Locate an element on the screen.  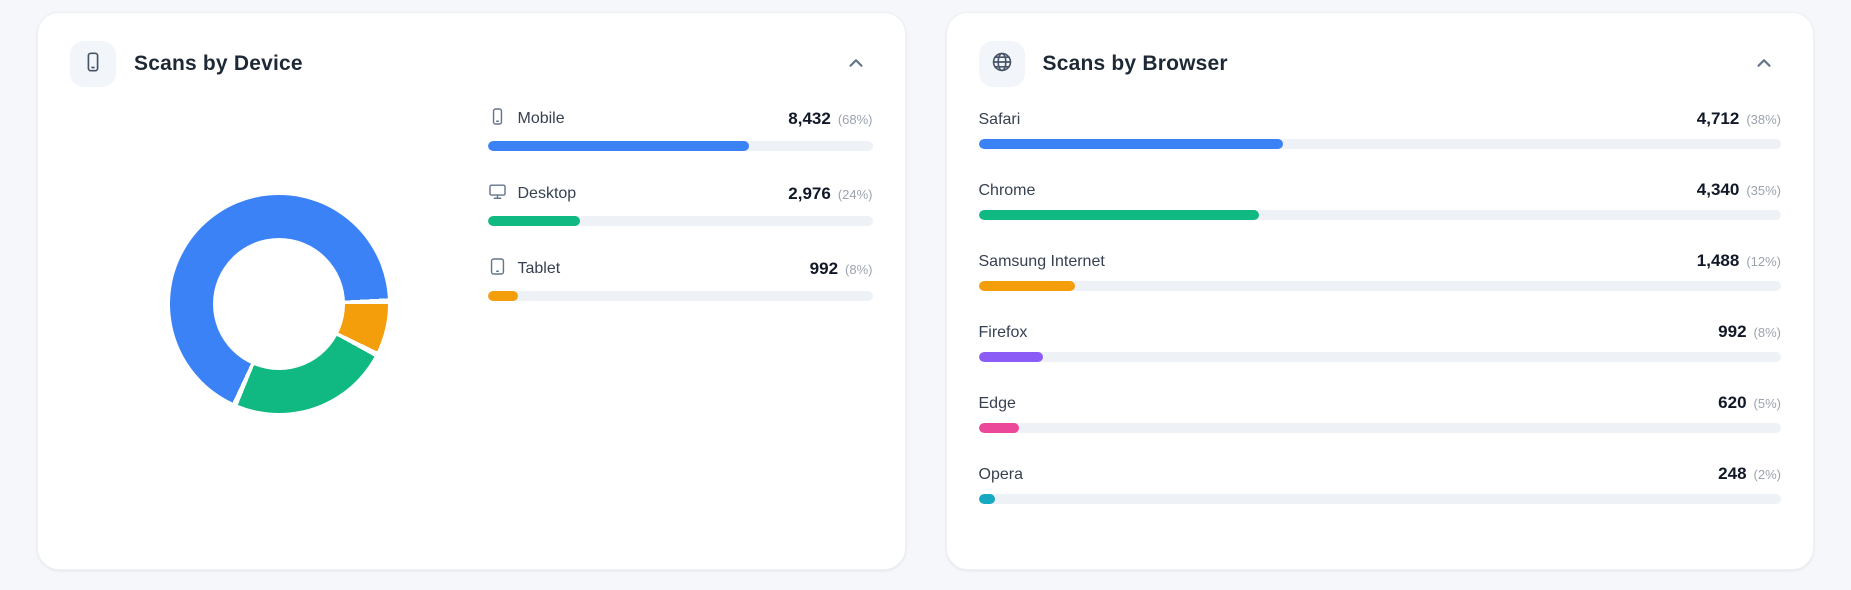
browser-value-group: 4,712 (38%) is located at coordinates (1739, 119).